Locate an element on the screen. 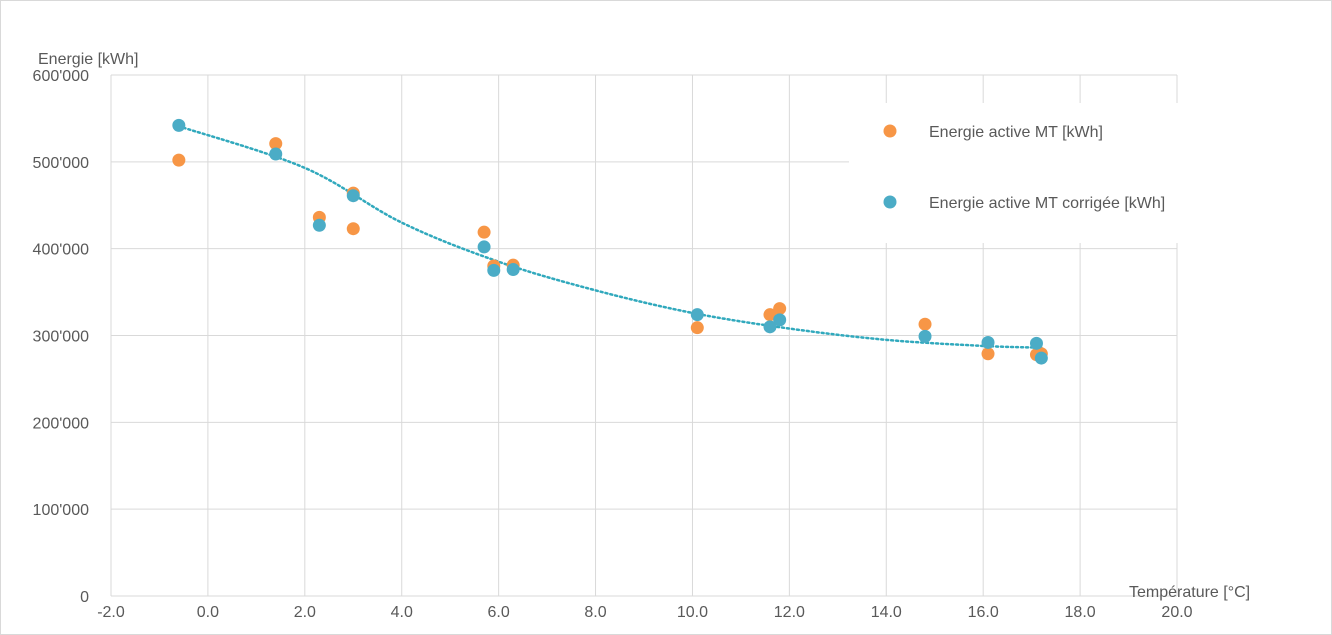 The height and width of the screenshot is (635, 1332). y-tick-label: 600'000 is located at coordinates (61, 76).